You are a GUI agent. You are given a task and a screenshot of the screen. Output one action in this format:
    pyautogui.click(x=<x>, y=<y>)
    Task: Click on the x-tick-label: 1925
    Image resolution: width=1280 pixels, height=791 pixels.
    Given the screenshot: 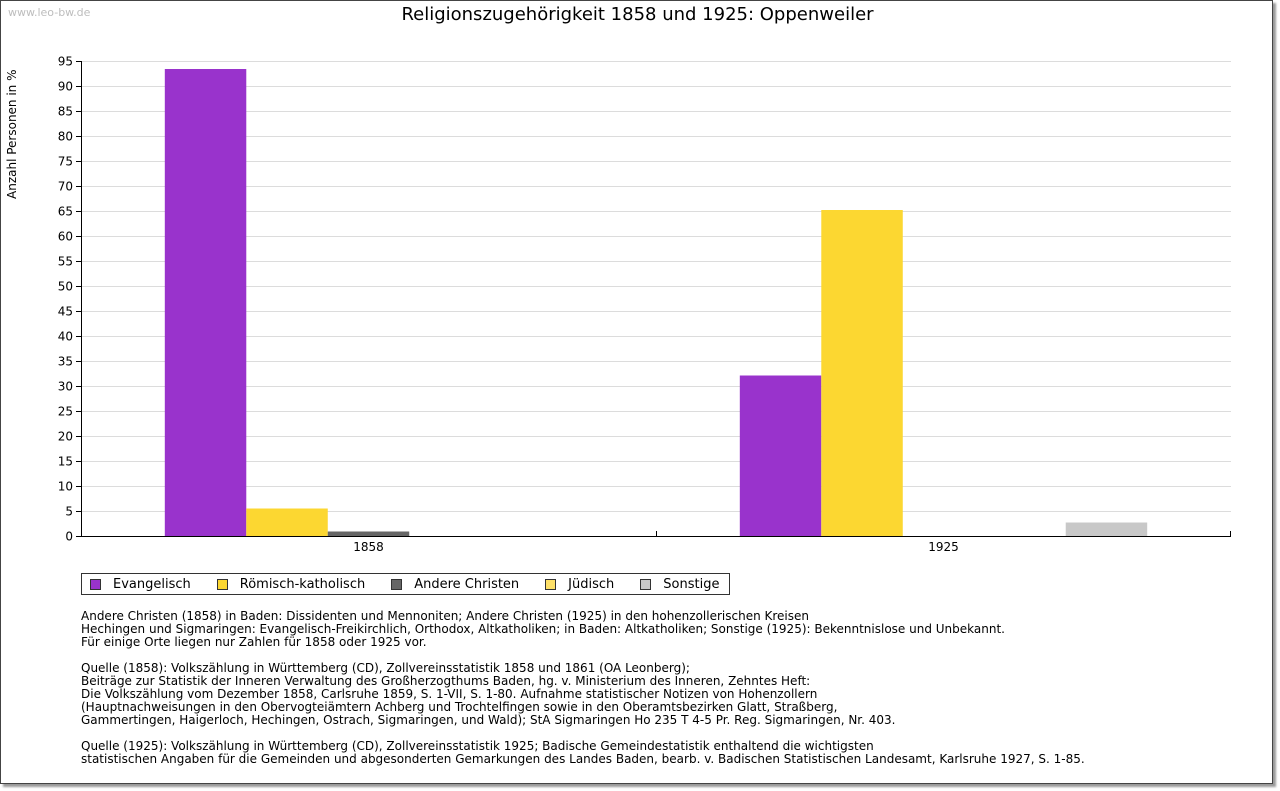 What is the action you would take?
    pyautogui.click(x=943, y=547)
    